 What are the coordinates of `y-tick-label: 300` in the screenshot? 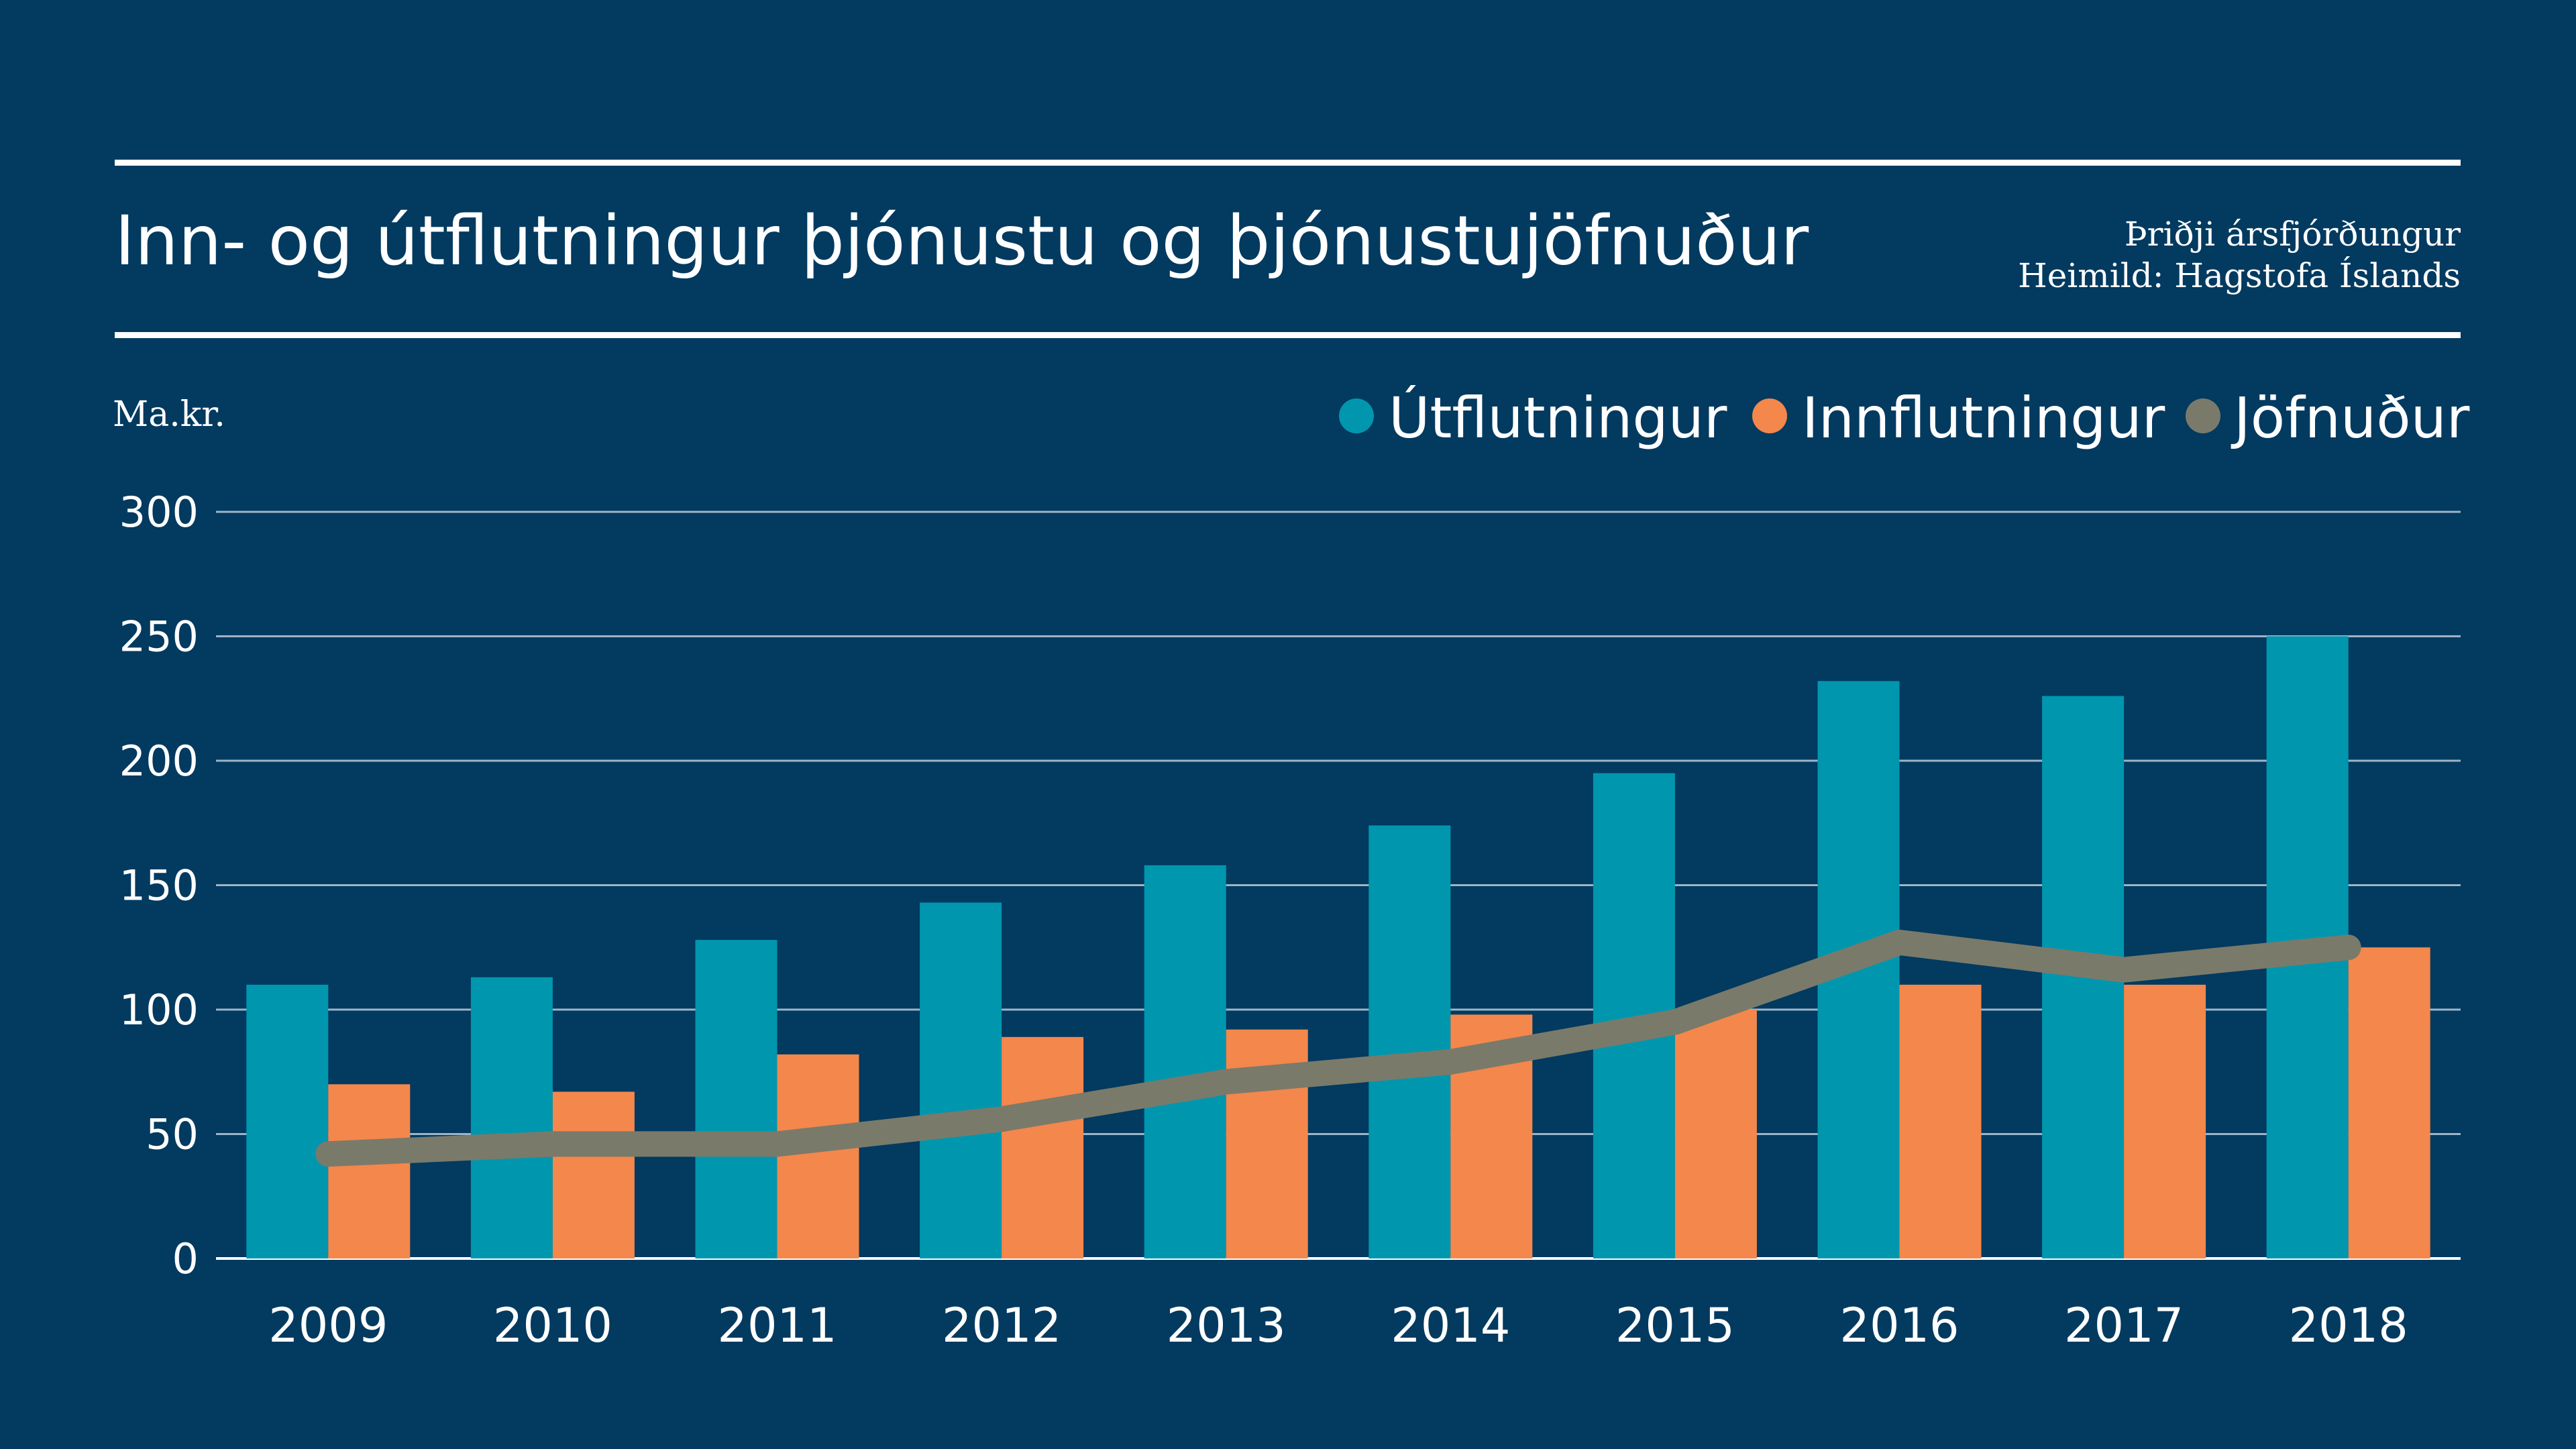 It's located at (159, 512).